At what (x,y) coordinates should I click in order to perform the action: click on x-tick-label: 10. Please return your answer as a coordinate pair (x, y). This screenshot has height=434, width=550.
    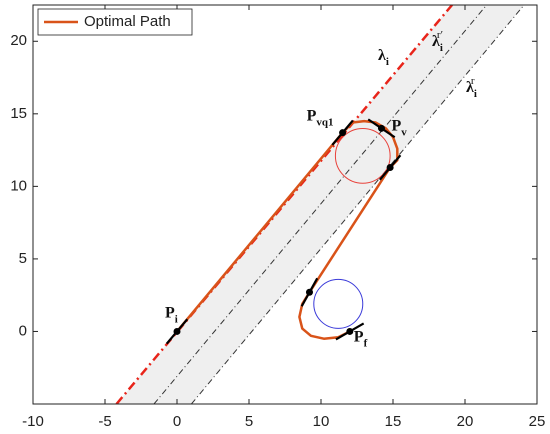
    Looking at the image, I should click on (321, 421).